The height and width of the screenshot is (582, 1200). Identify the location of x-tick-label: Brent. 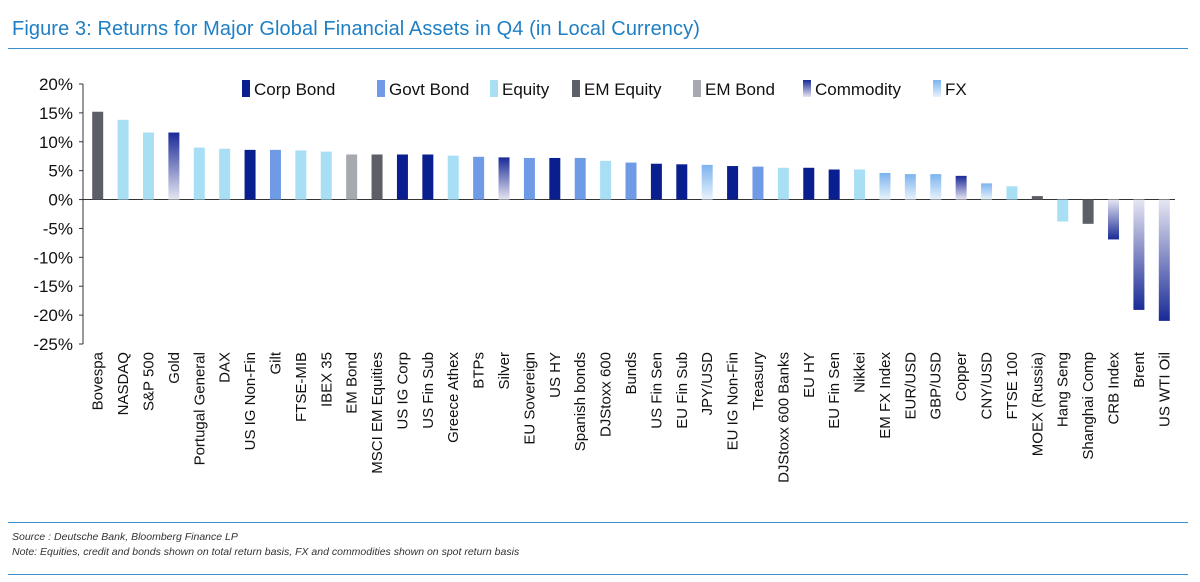
(1139, 369).